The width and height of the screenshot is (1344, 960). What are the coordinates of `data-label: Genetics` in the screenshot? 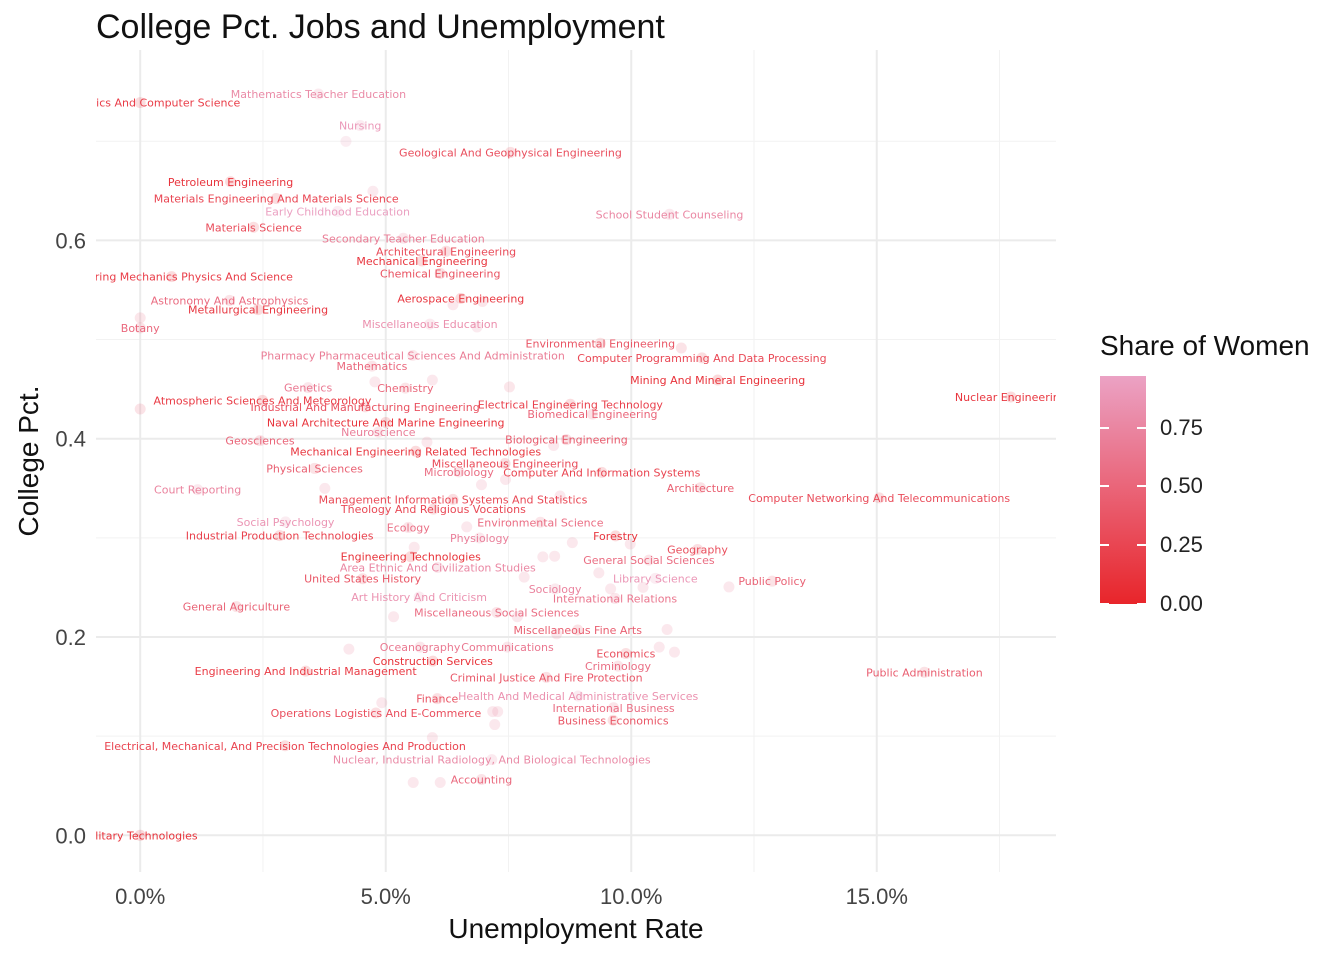 It's located at (308, 388).